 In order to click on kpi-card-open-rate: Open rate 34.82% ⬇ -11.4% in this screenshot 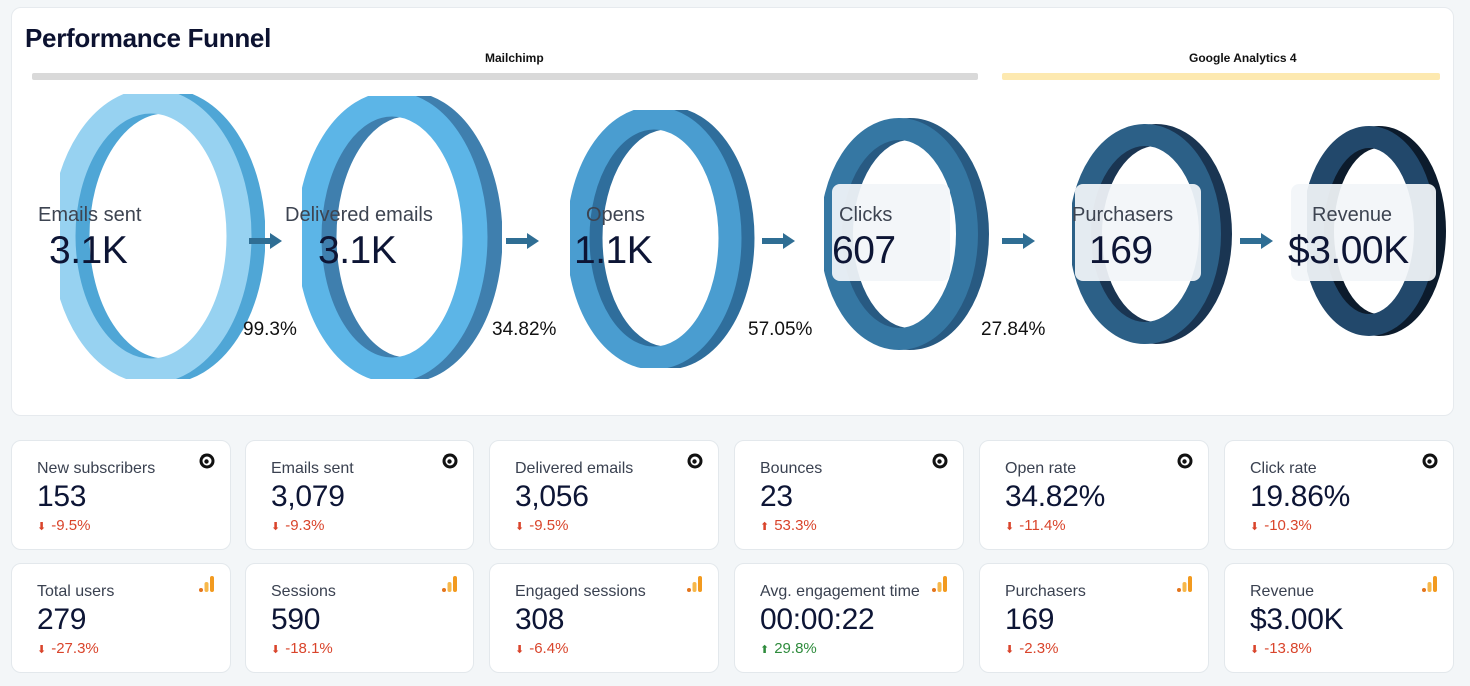, I will do `click(1094, 495)`.